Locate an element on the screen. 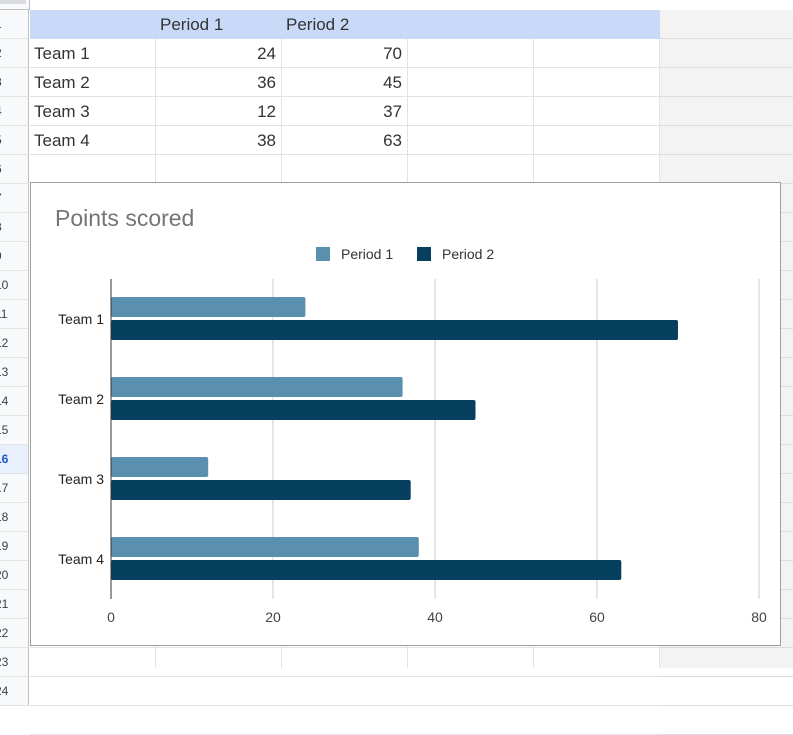 Image resolution: width=793 pixels, height=735 pixels. row-number: 18 is located at coordinates (4, 517).